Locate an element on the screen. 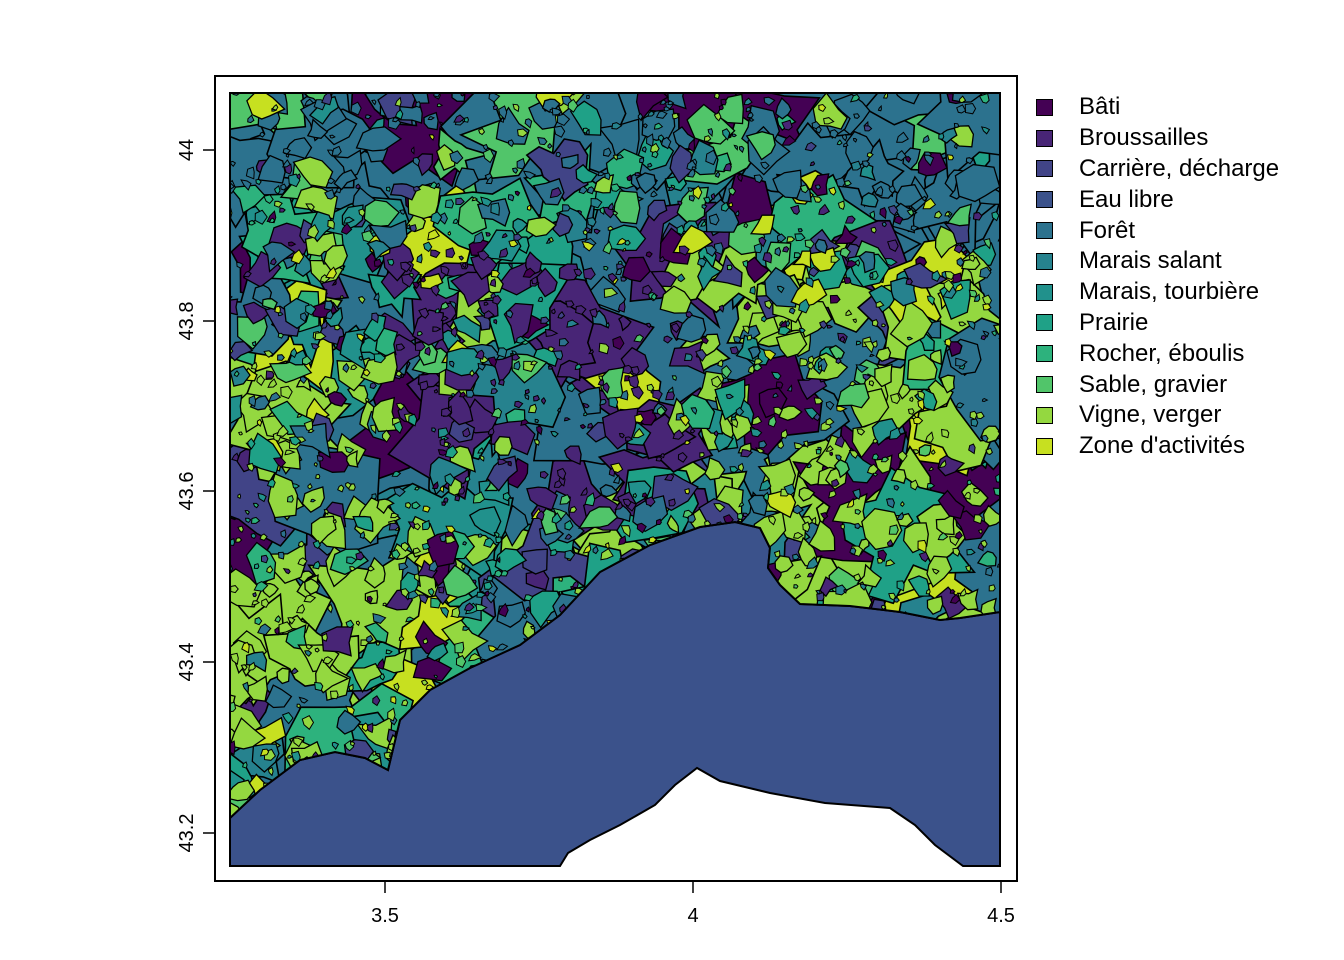 This screenshot has height=960, width=1344. legend-item: Zone d'activités is located at coordinates (1157, 446).